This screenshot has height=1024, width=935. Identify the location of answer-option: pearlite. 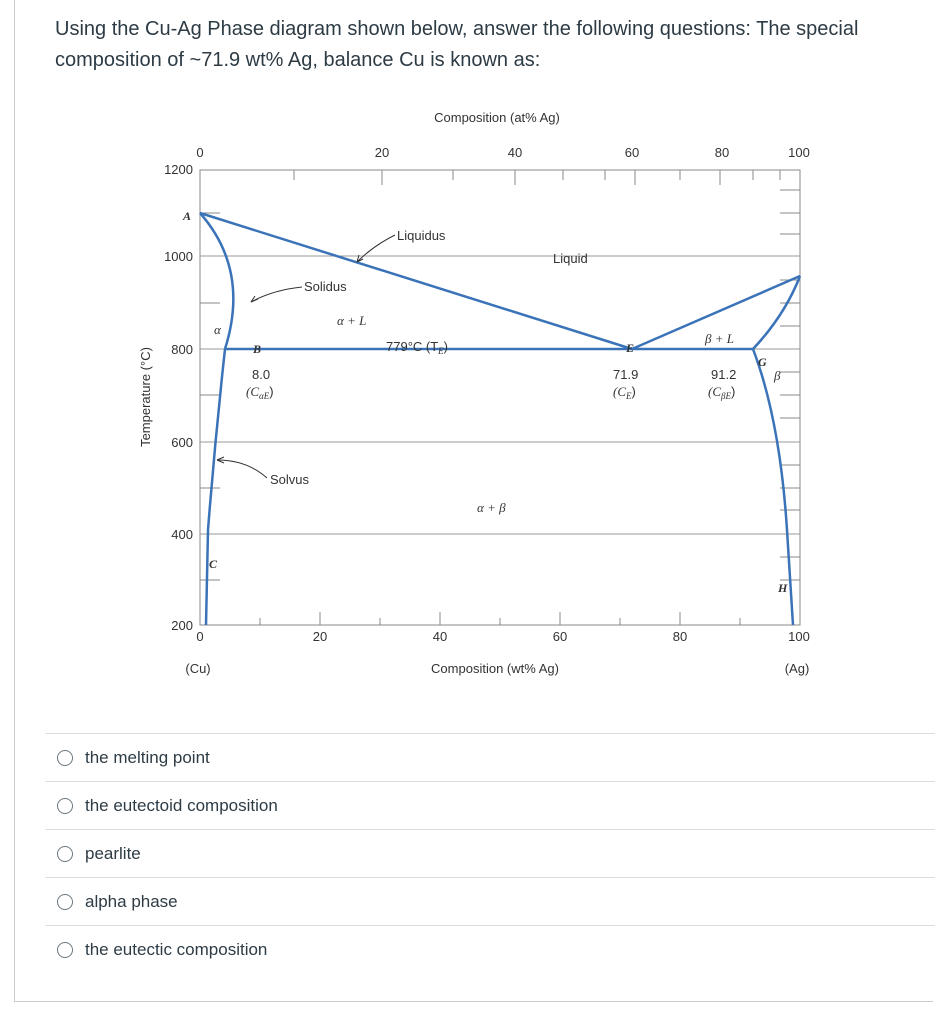
(490, 853).